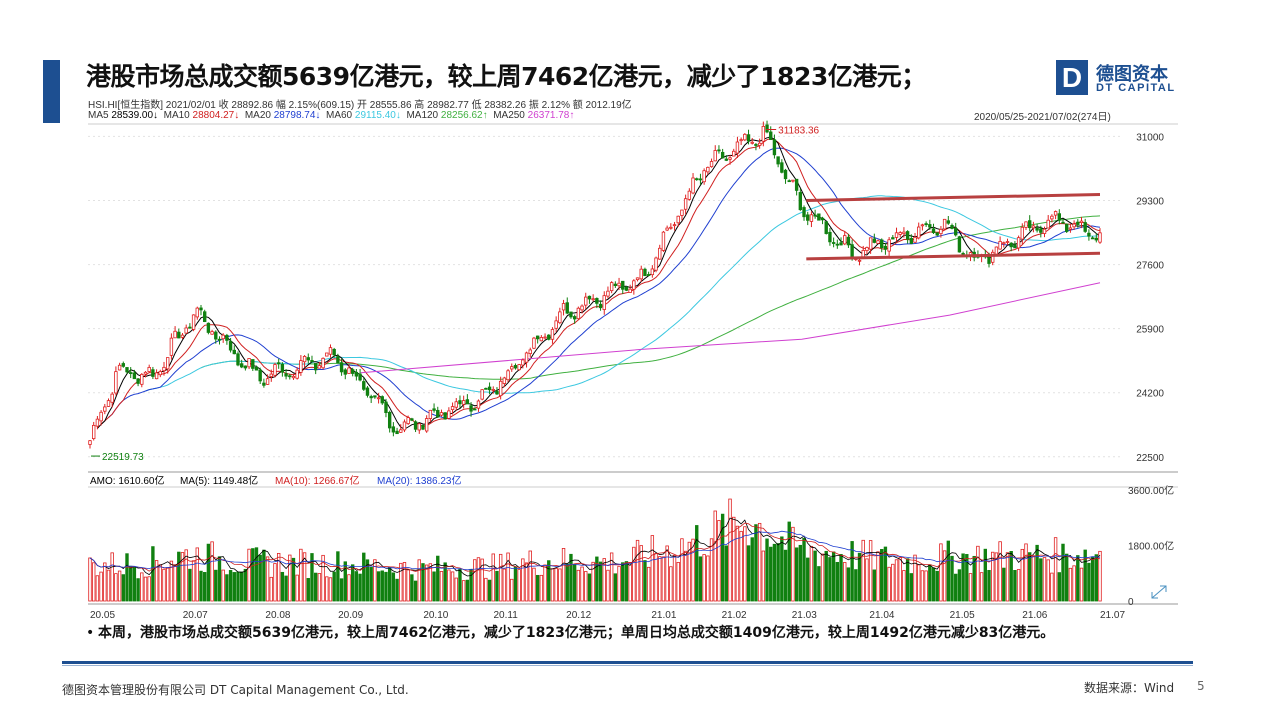 The height and width of the screenshot is (720, 1280). I want to click on x-tick-label: 21.04, so click(881, 615).